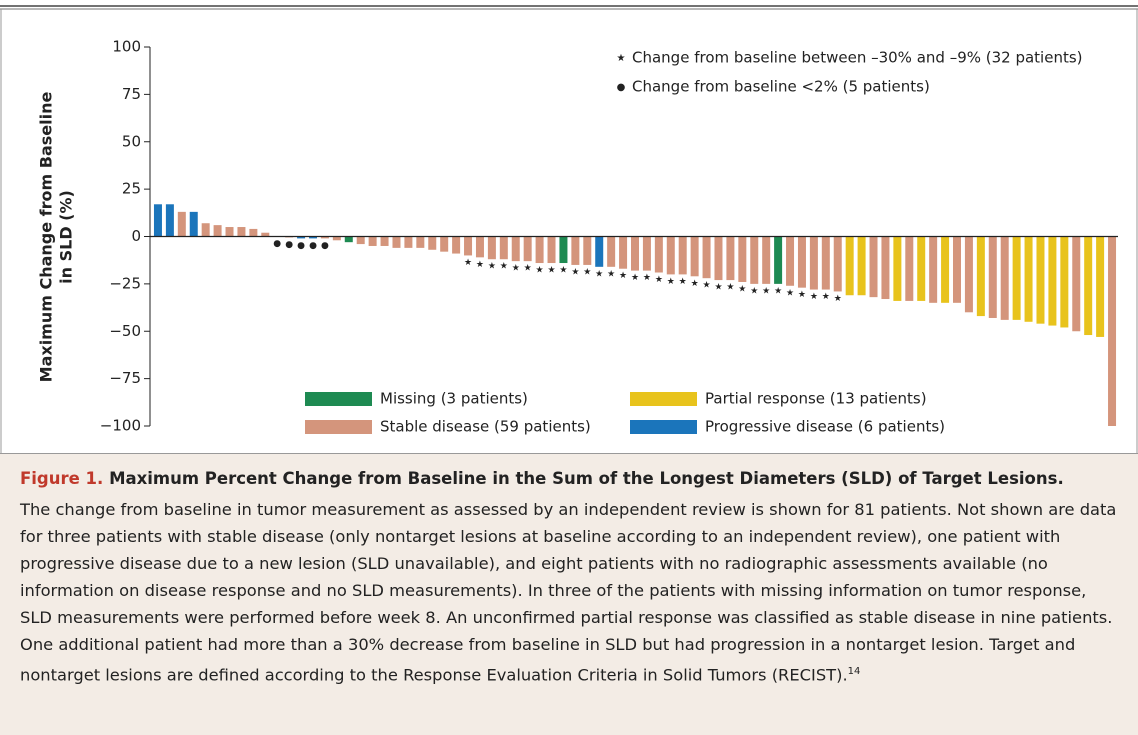 This screenshot has height=735, width=1138. What do you see at coordinates (46, 237) in the screenshot?
I see `y-axis-title: Maximum Change from Baseline` at bounding box center [46, 237].